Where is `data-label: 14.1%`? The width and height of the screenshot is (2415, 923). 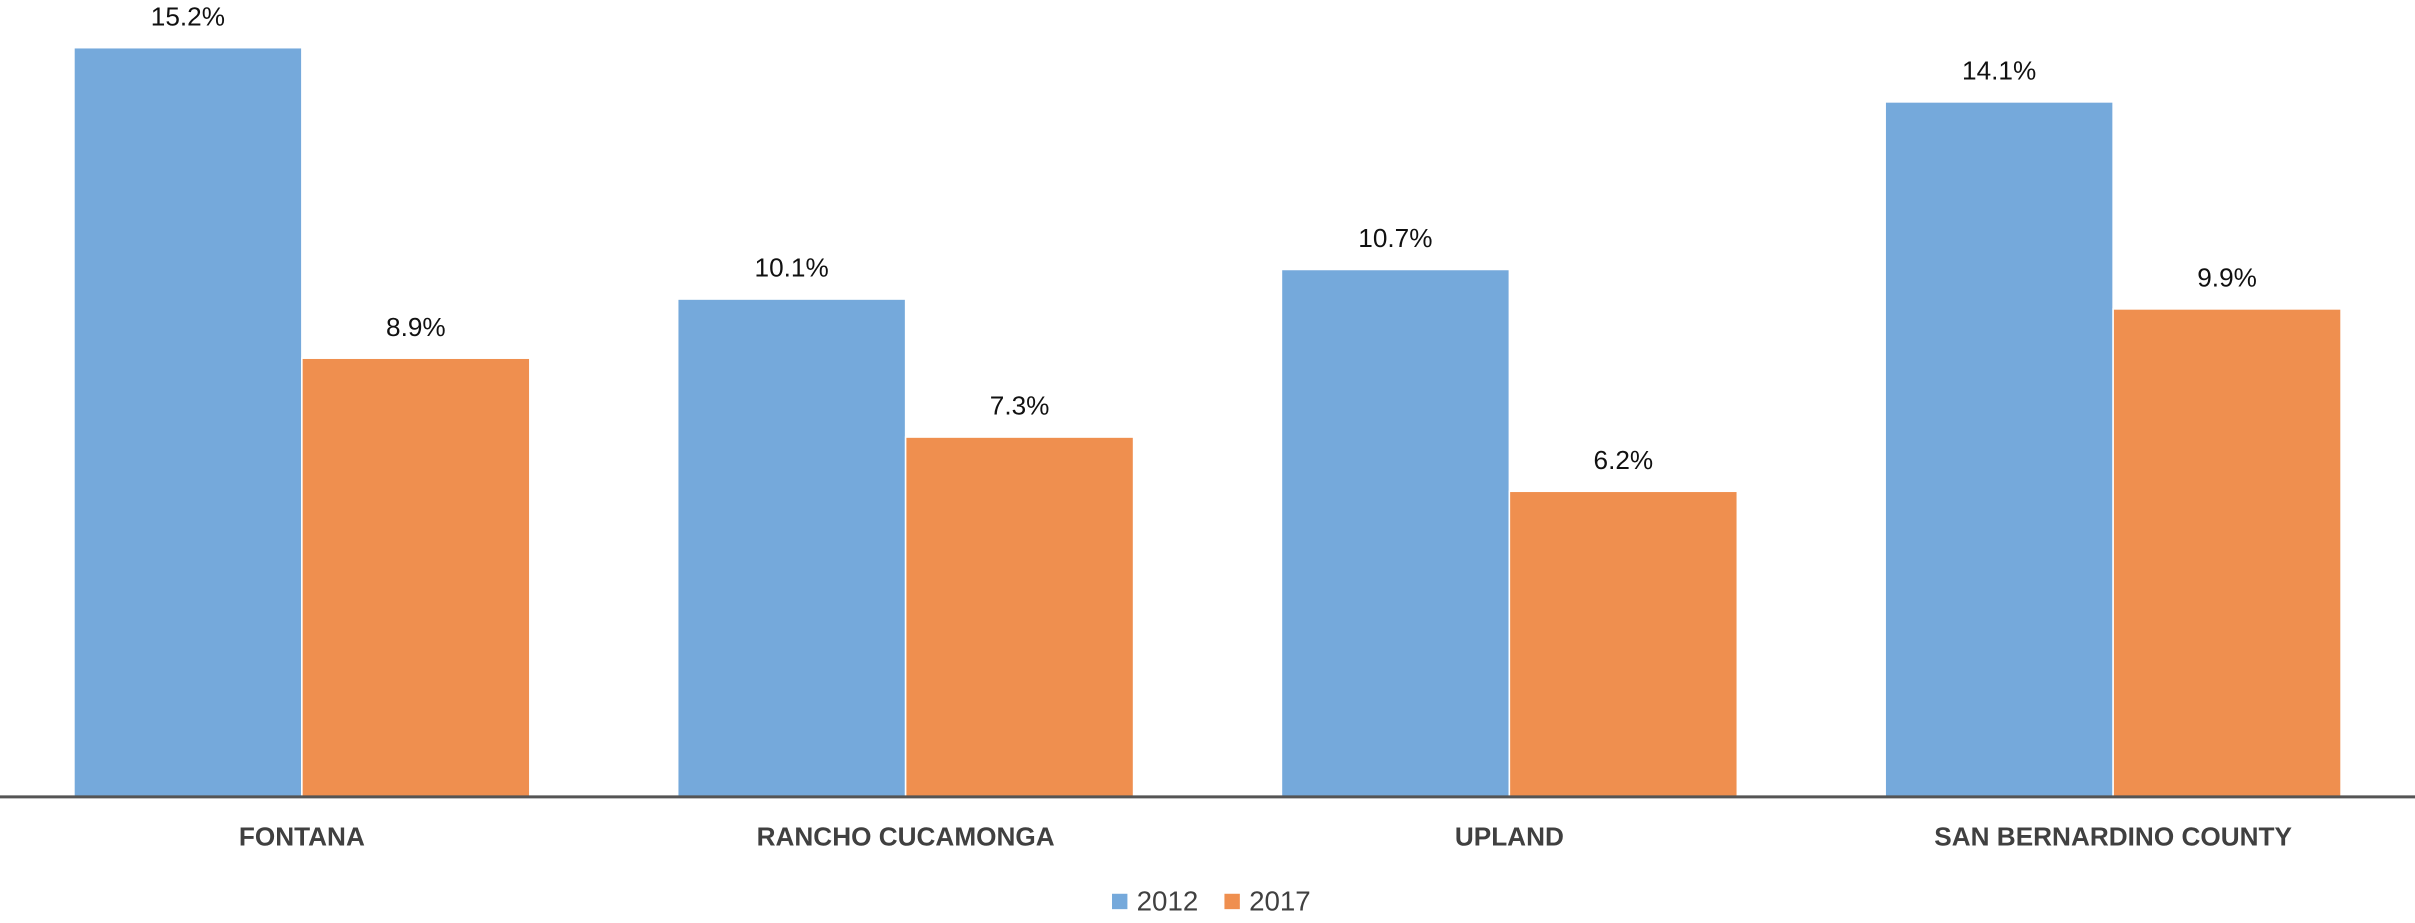
data-label: 14.1% is located at coordinates (1999, 71).